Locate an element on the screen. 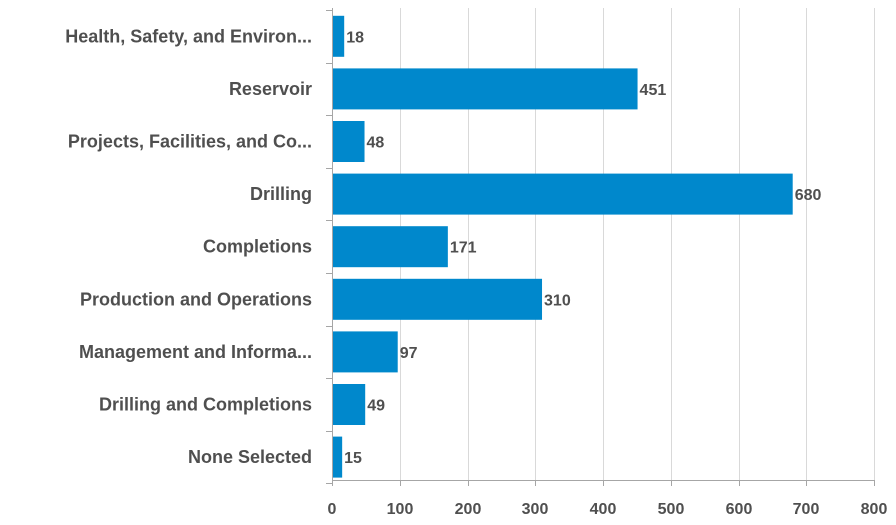 The width and height of the screenshot is (896, 525). data-label-3: 680 is located at coordinates (808, 195).